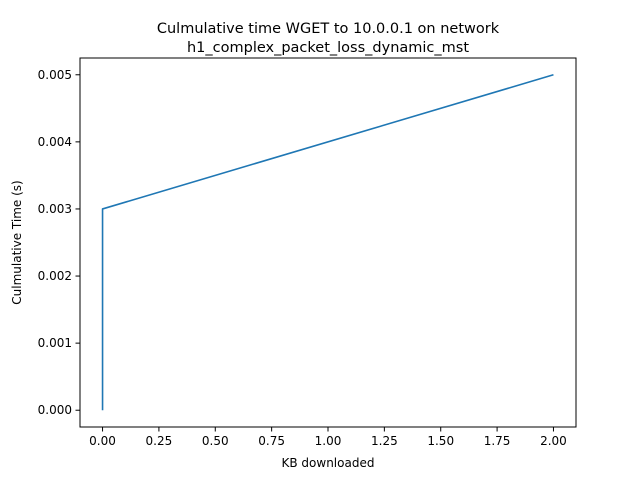 Image resolution: width=640 pixels, height=480 pixels. Describe the element at coordinates (59, 242) in the screenshot. I see `y-axis-ticks: 0.000 0.001 0.002 0.003 0.004 0.005` at that location.